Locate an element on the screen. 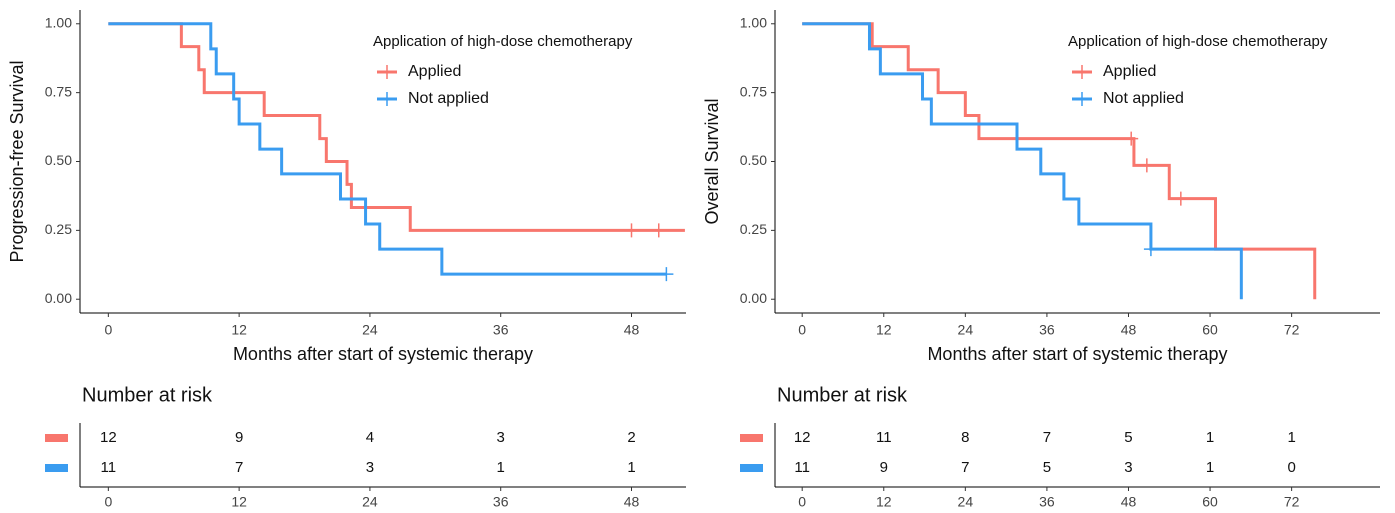  risk-count: 0 is located at coordinates (1291, 467).